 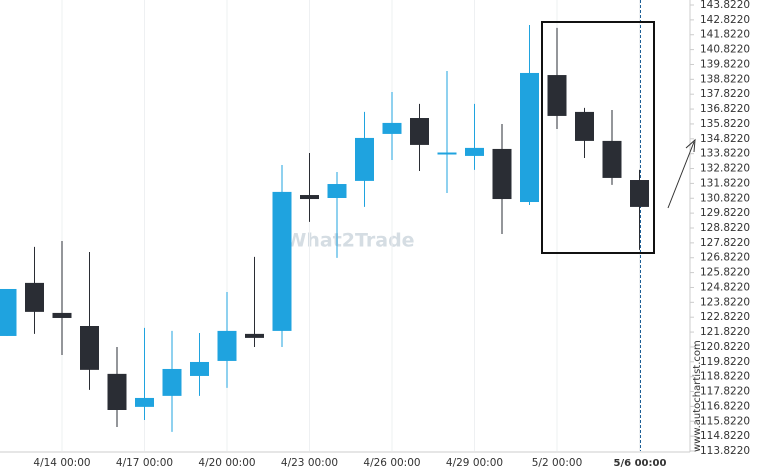 I want to click on y-tick-label: 137.8220, so click(x=725, y=94).